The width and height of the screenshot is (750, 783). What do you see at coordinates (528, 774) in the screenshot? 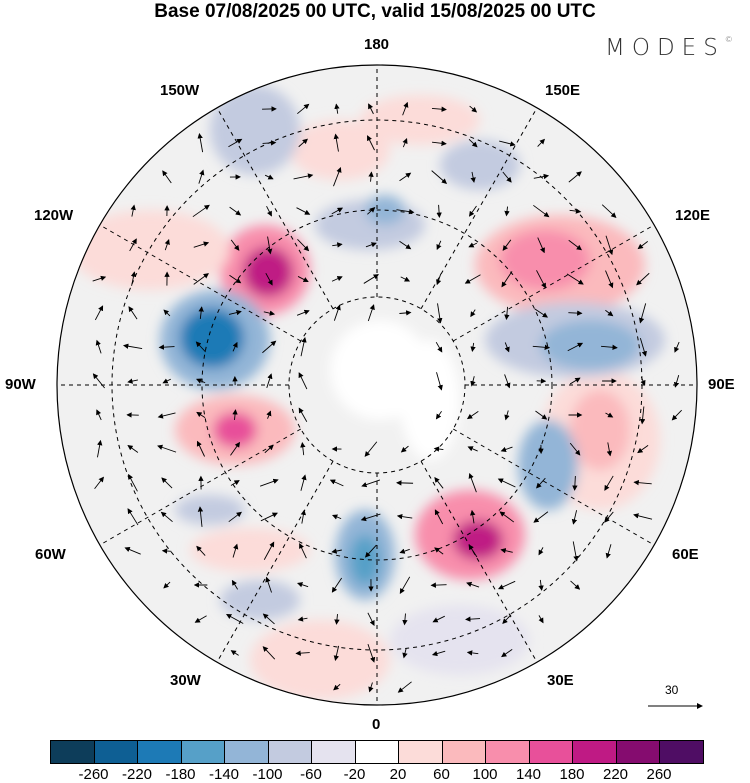
I see `colorbar-tick-label: 140` at bounding box center [528, 774].